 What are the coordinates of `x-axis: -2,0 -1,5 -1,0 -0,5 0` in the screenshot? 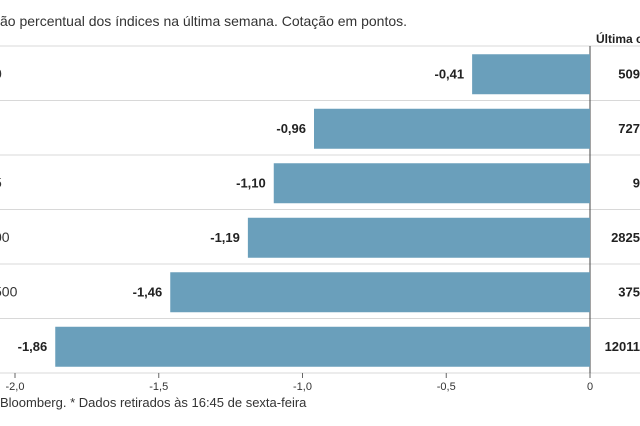 It's located at (299, 383).